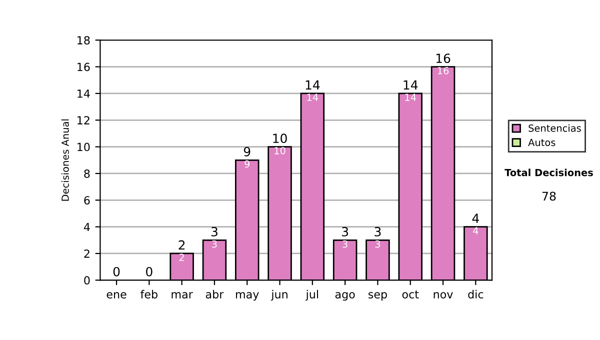  Describe the element at coordinates (87, 253) in the screenshot. I see `y-tick-label: 2` at that location.